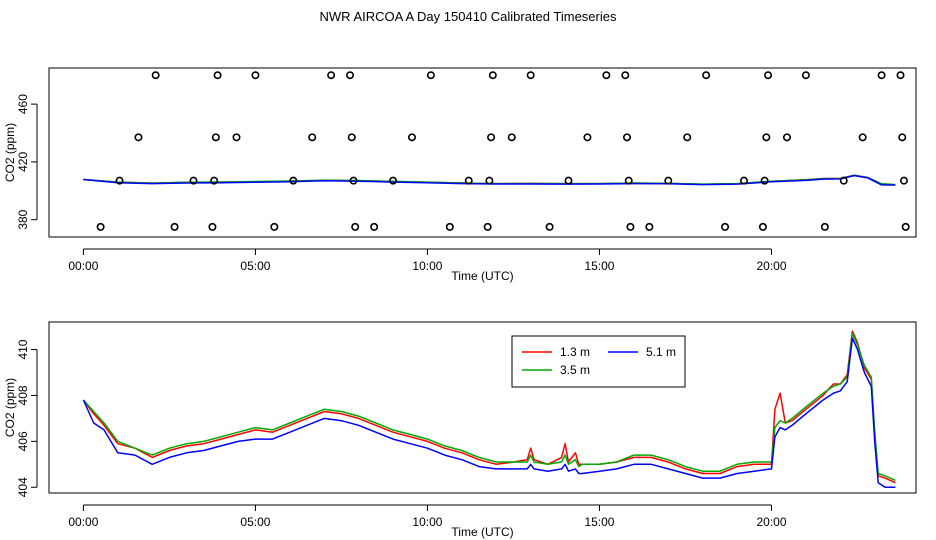 The width and height of the screenshot is (936, 540). I want to click on legend-label: 1.3 m, so click(575, 352).